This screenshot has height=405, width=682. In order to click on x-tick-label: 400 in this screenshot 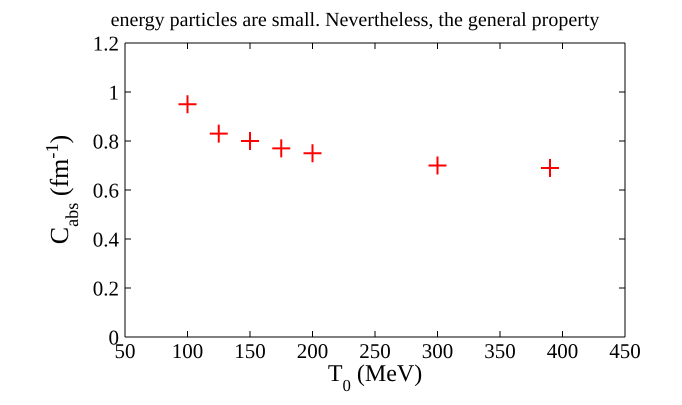, I will do `click(562, 350)`.